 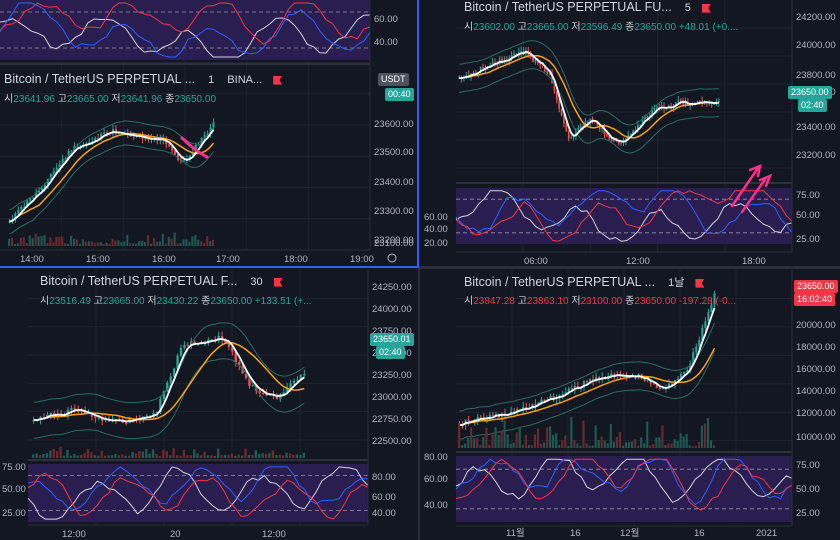 I want to click on pane-divider-vertical, so click(x=419, y=404).